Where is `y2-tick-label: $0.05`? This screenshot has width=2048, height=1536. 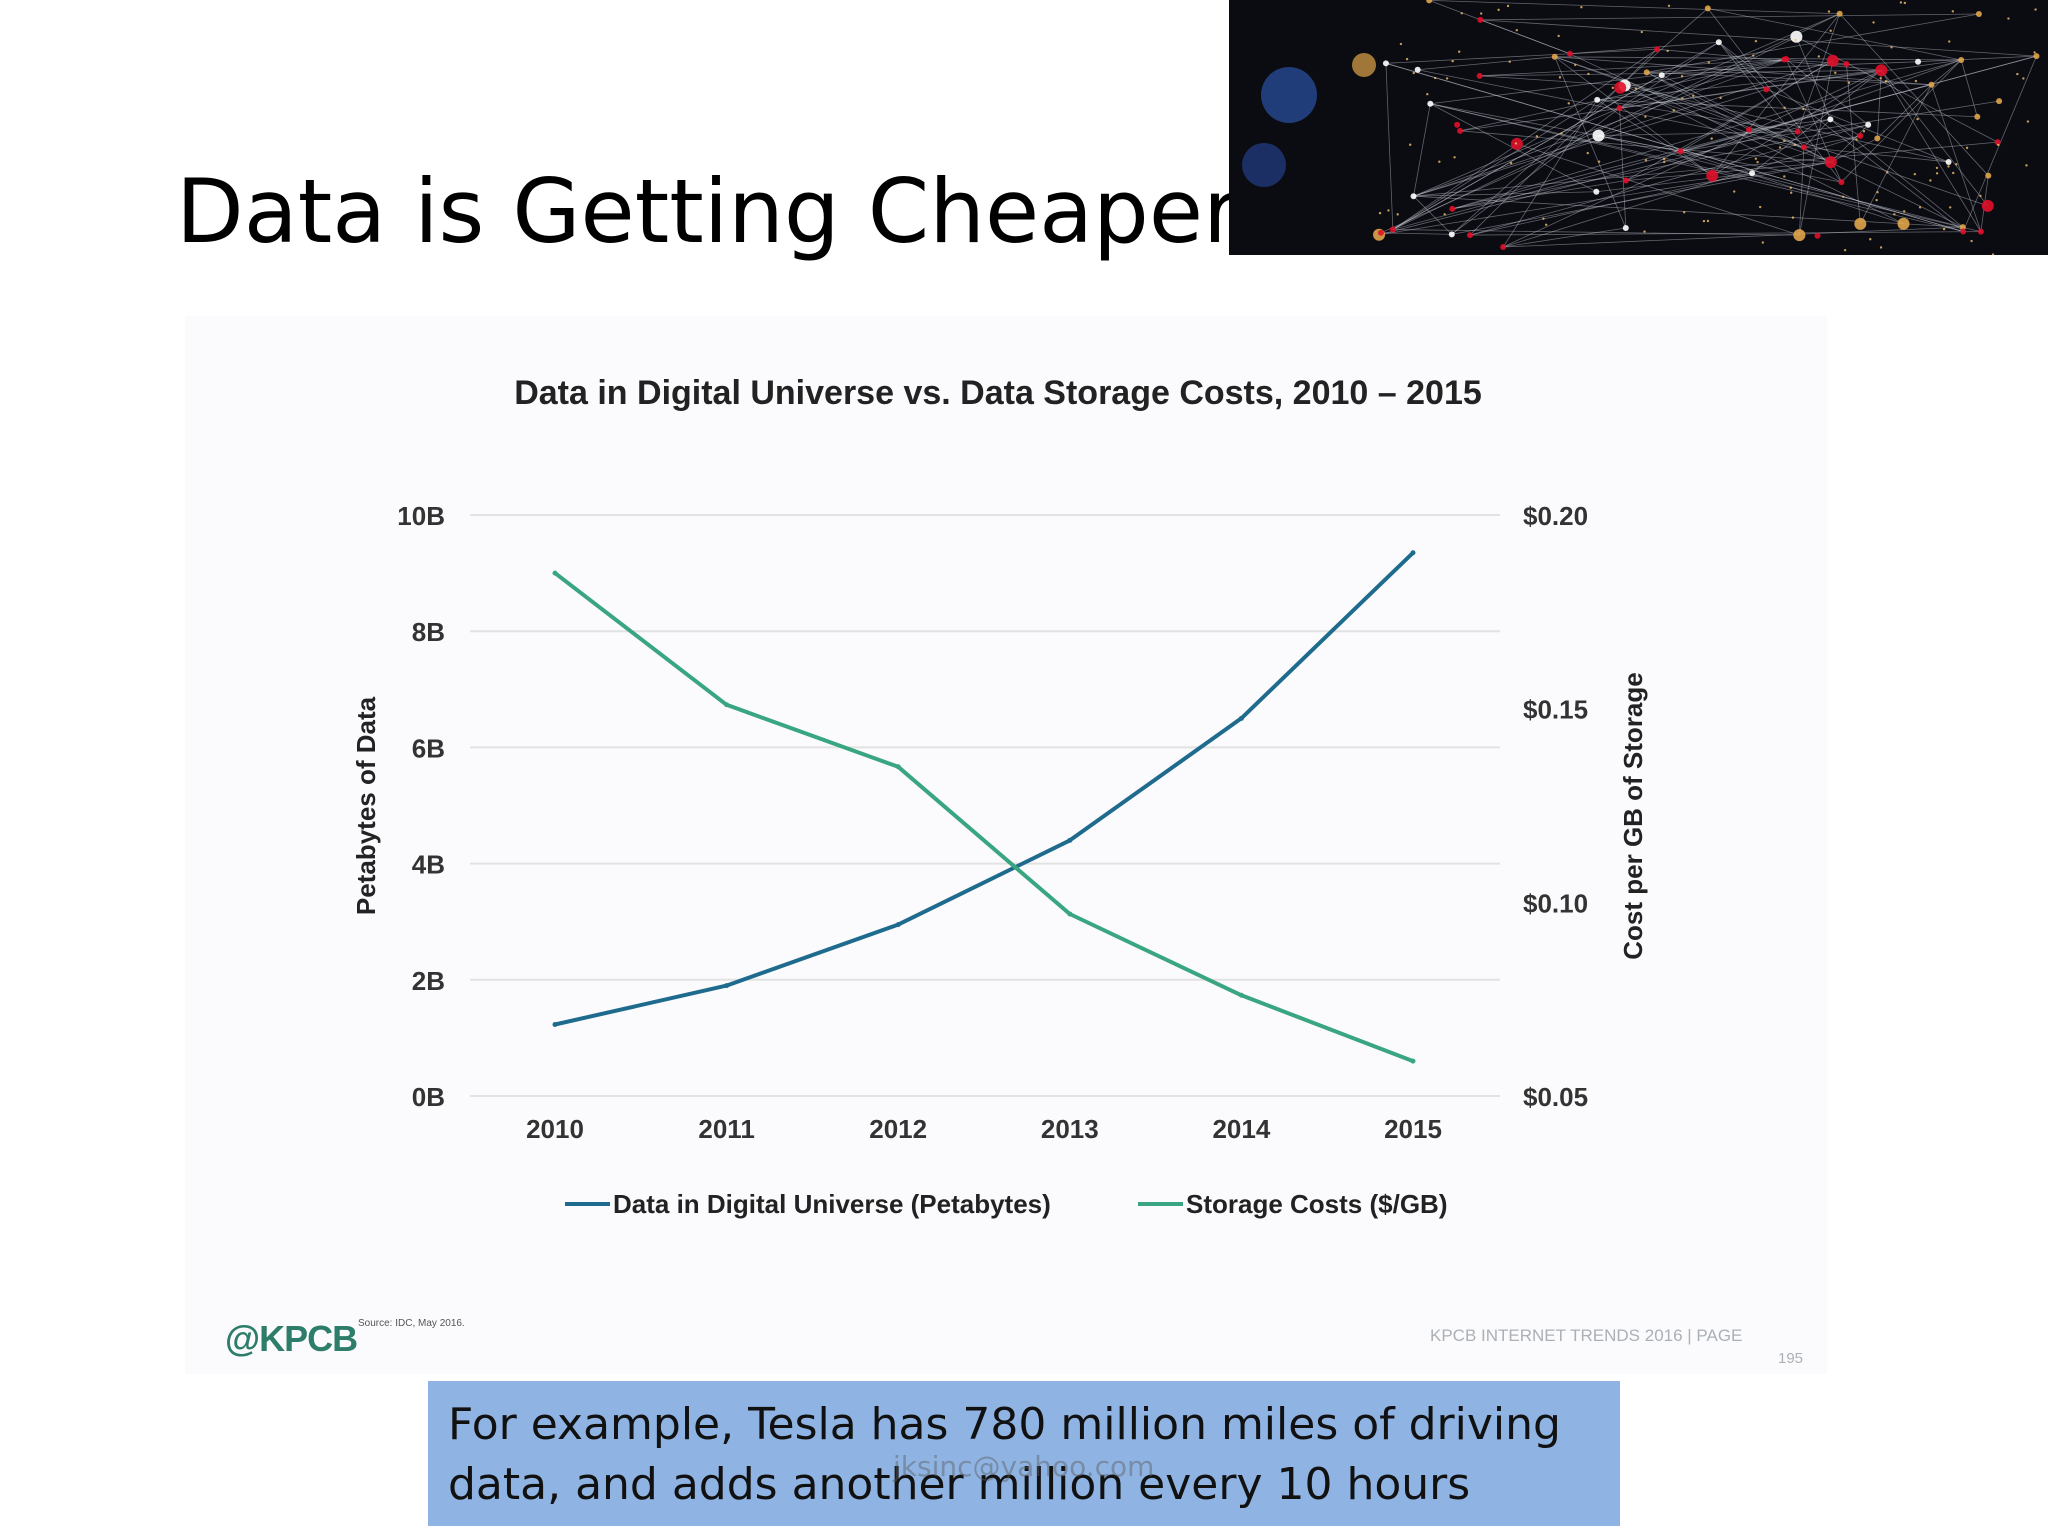
y2-tick-label: $0.05 is located at coordinates (1555, 1097).